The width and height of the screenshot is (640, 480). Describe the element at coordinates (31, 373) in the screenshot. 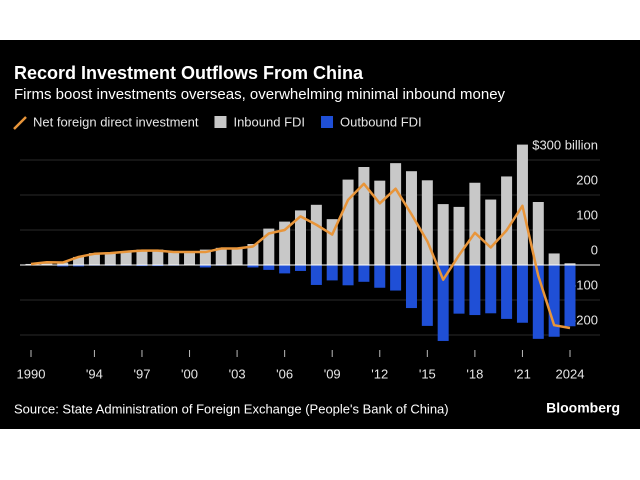

I see `x-tick-label: 1990` at that location.